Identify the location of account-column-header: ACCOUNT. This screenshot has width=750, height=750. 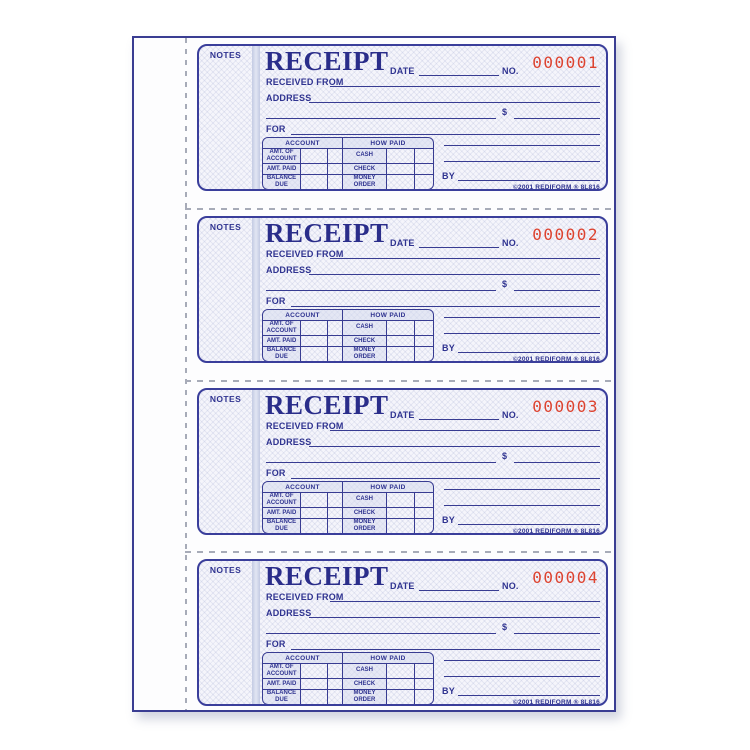
(303, 487).